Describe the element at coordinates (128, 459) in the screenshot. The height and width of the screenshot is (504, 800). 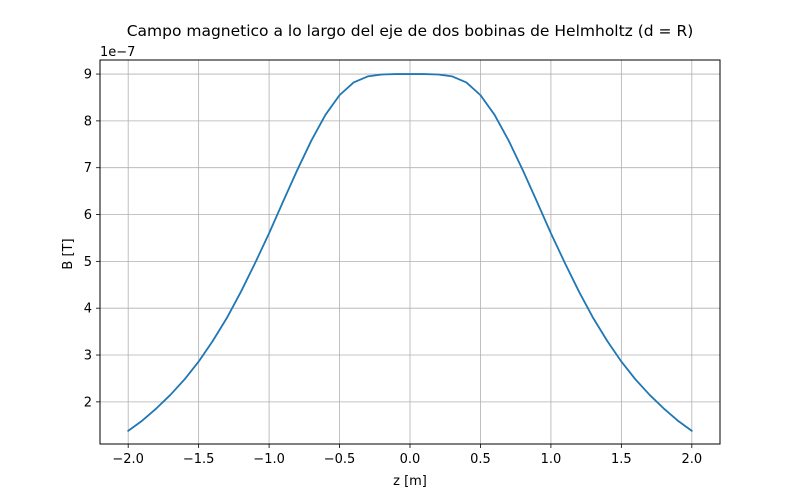
I see `x-tick-label: −2.0` at that location.